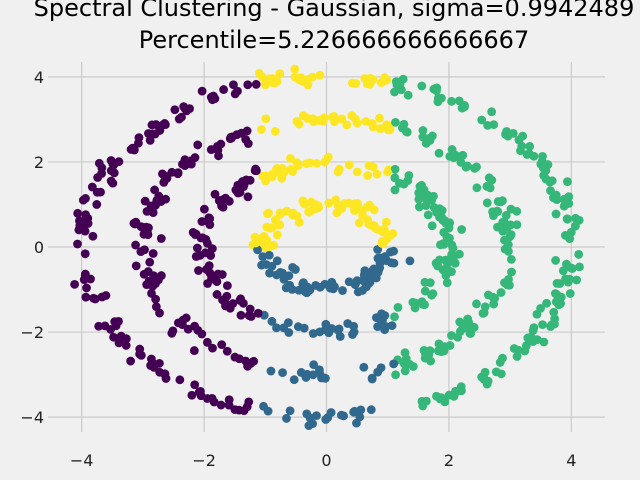 This screenshot has height=480, width=640. I want to click on chart-title-line-2: Percentile=5.226666666666667, so click(334, 40).